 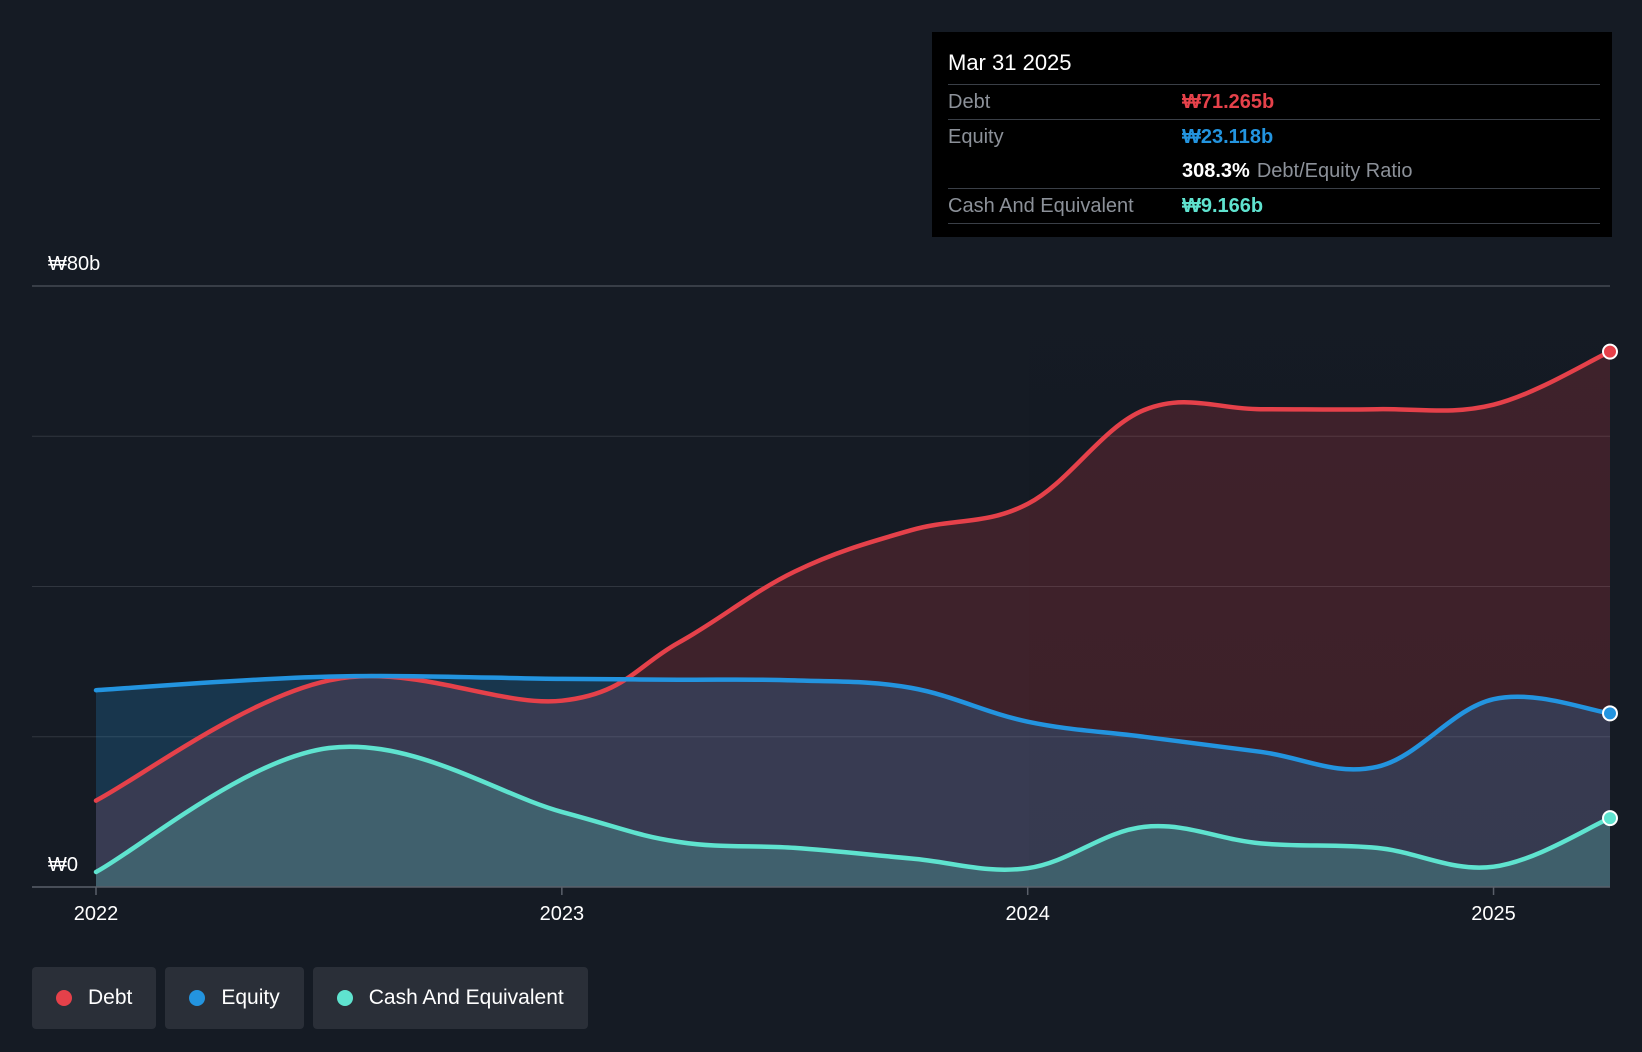 I want to click on area-cash-and-equivalent, so click(x=853, y=816).